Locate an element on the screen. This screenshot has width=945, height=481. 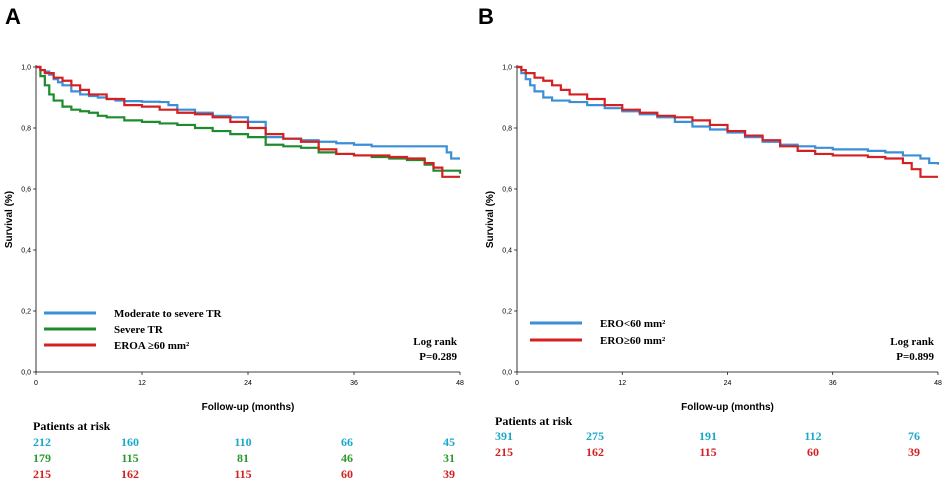
risk-table-value: 31 is located at coordinates (449, 458).